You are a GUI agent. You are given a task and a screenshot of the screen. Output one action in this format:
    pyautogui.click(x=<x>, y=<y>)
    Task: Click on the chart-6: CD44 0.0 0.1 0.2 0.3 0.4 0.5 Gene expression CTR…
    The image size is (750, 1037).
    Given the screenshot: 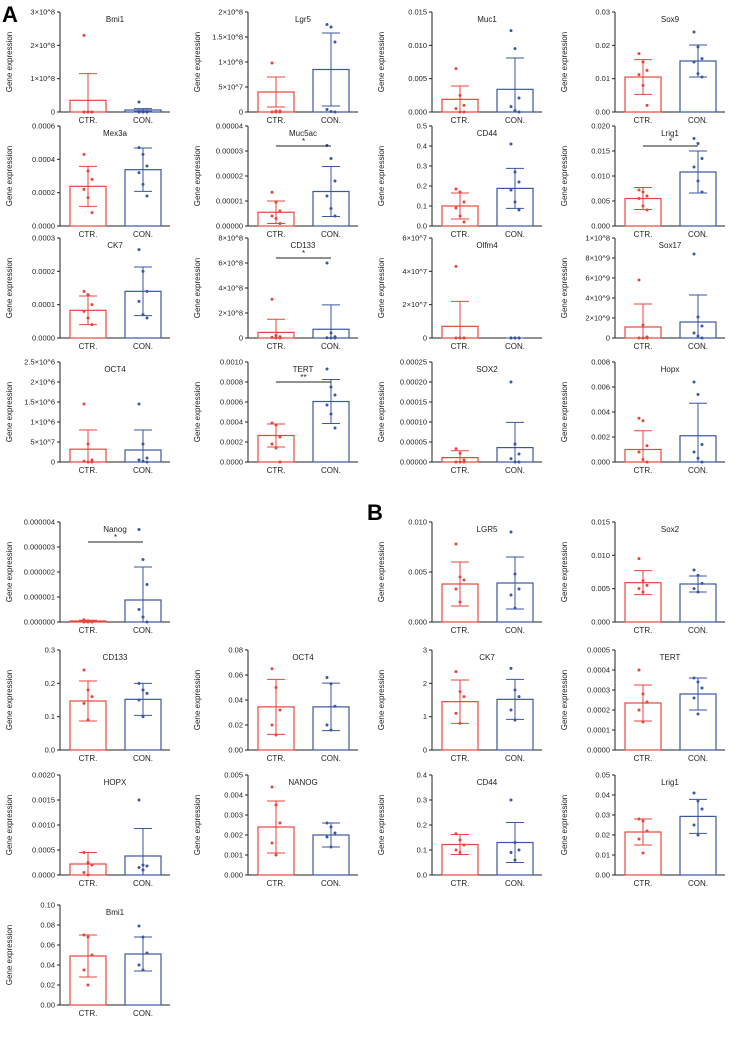 What is the action you would take?
    pyautogui.click(x=459, y=180)
    